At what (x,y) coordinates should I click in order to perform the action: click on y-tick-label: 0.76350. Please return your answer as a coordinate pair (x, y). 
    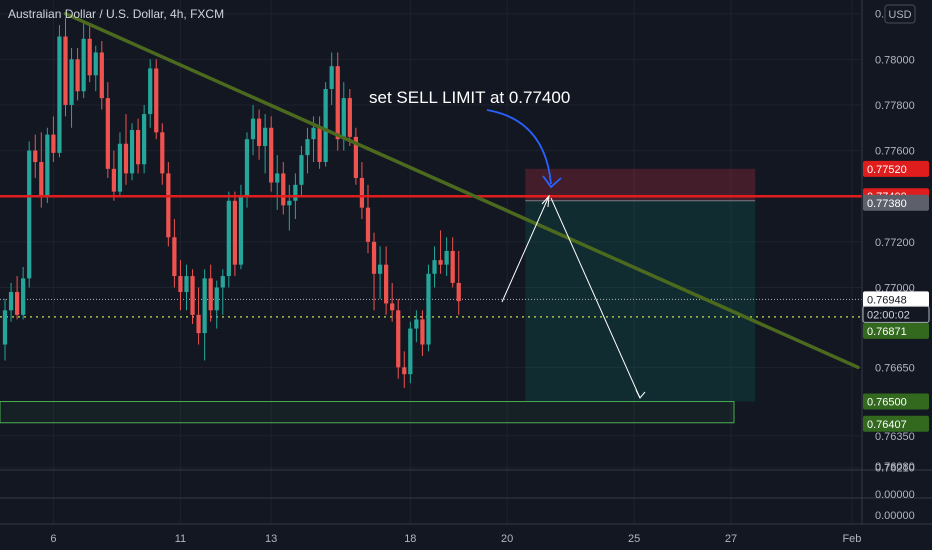
    Looking at the image, I should click on (895, 437).